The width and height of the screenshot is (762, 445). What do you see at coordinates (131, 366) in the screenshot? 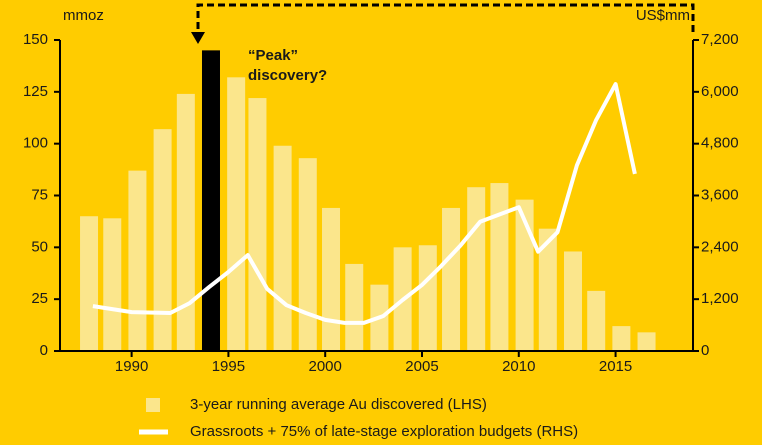
I see `x-tick-label: 1990` at bounding box center [131, 366].